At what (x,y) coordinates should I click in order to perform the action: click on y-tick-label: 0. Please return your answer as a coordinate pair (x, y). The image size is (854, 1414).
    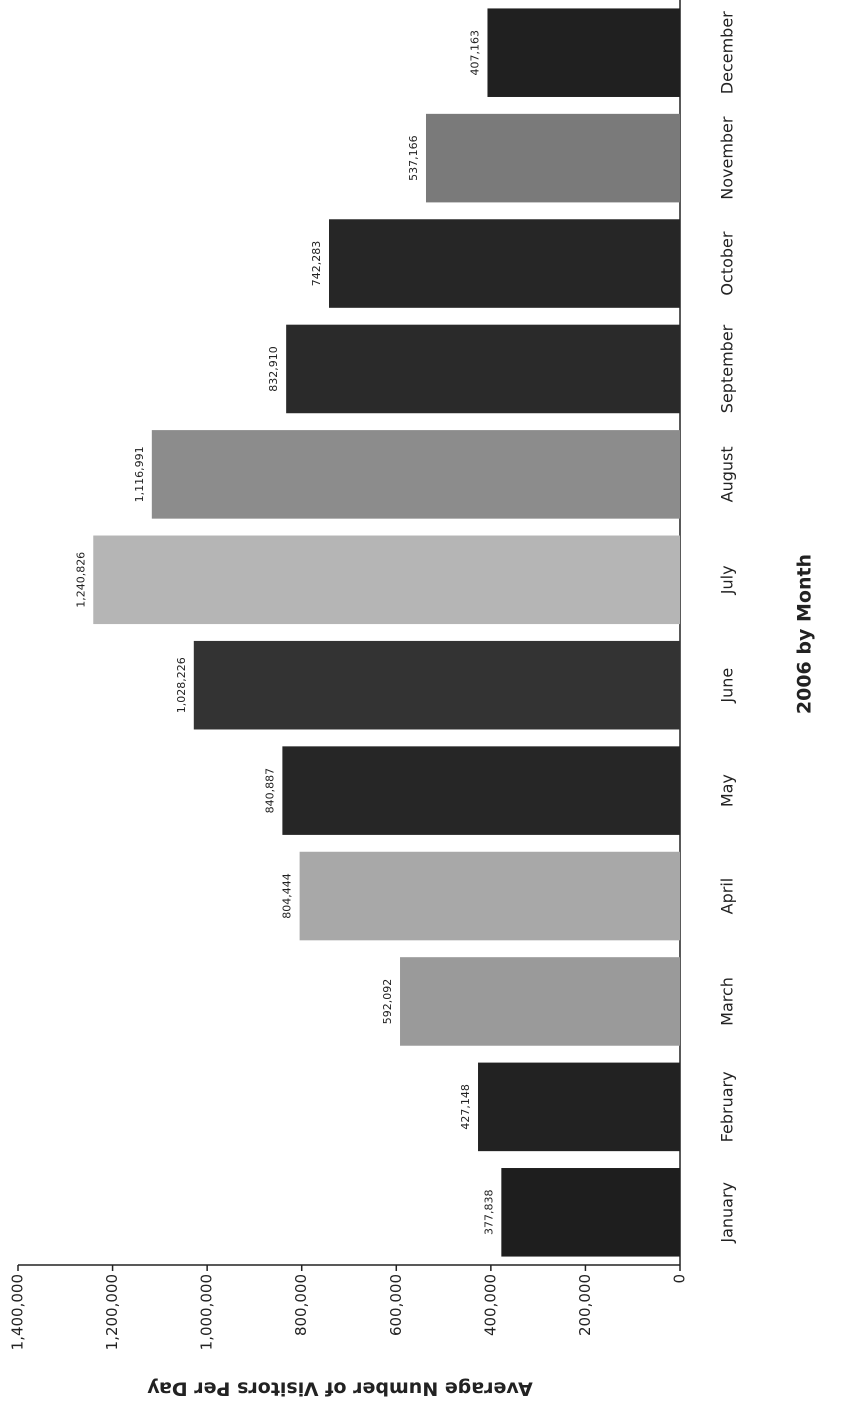
    Looking at the image, I should click on (680, 1279).